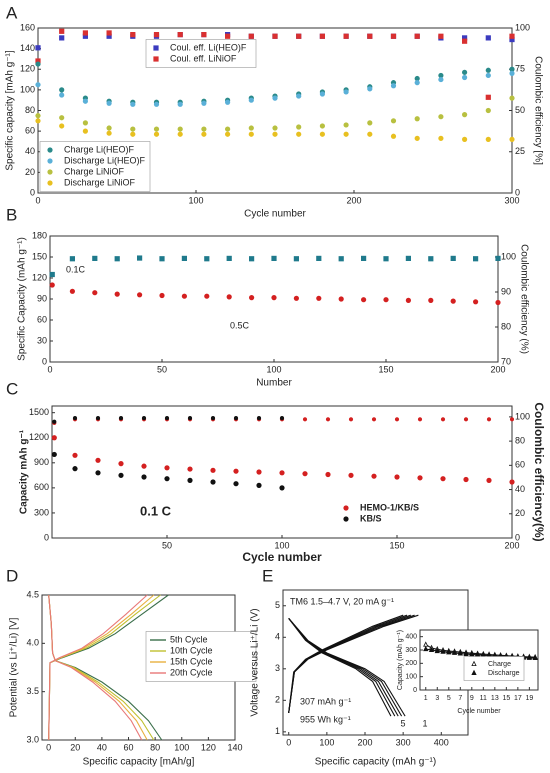  I want to click on legend-label: Discharge, so click(504, 673).